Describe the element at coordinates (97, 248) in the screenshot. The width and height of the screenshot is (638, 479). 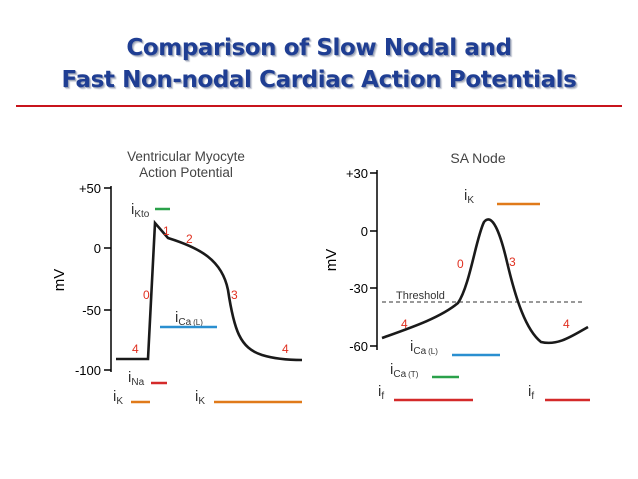
I see `ventricular-tick-label: 0` at that location.